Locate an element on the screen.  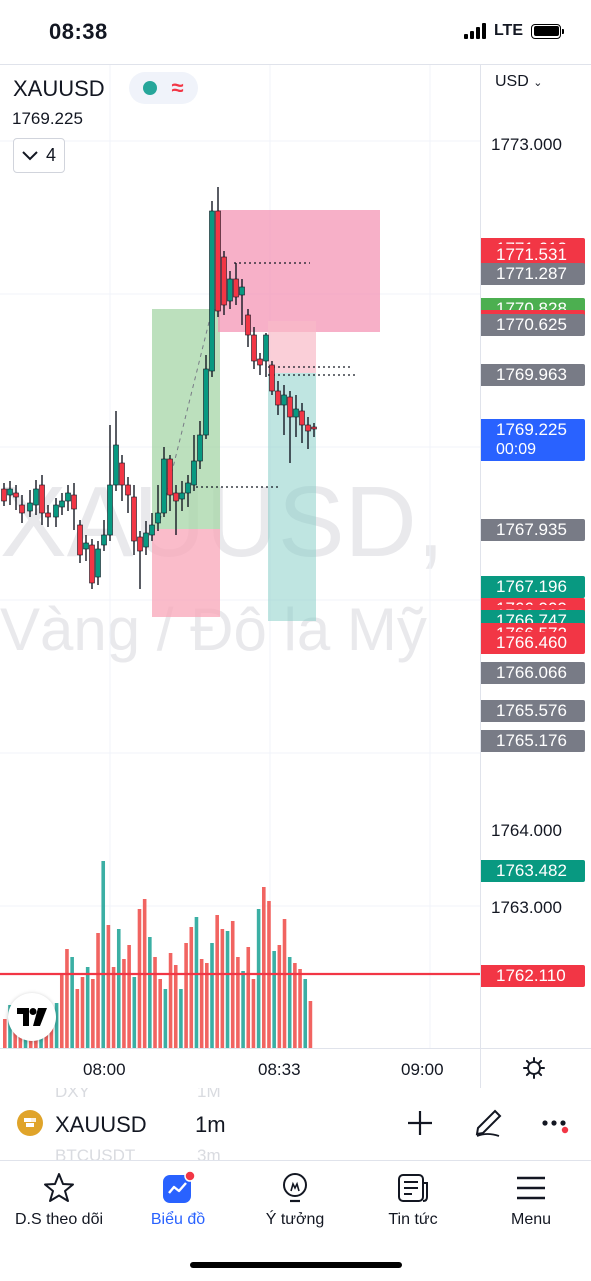
nav-label: D.S theo dõi is located at coordinates (59, 1219).